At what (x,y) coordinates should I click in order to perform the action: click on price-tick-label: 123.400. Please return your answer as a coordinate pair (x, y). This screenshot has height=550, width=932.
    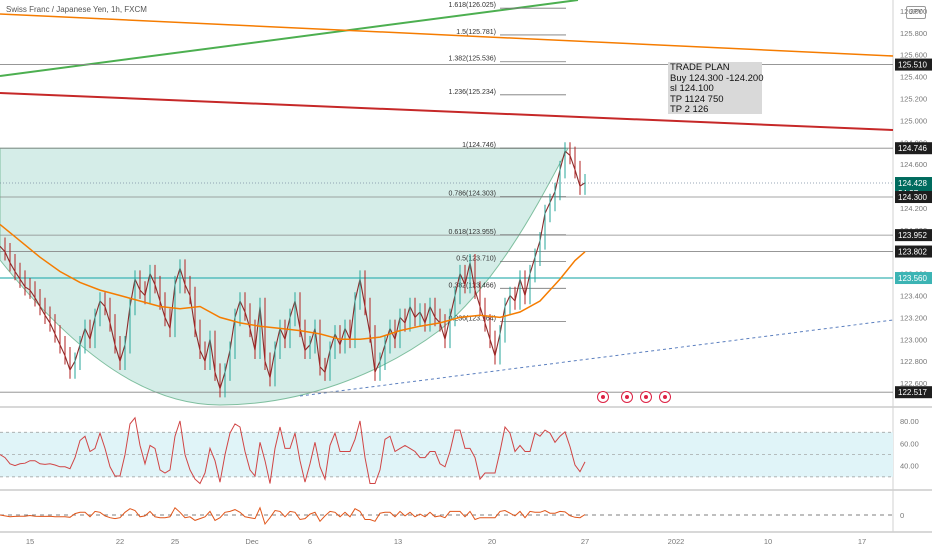
    Looking at the image, I should click on (913, 296).